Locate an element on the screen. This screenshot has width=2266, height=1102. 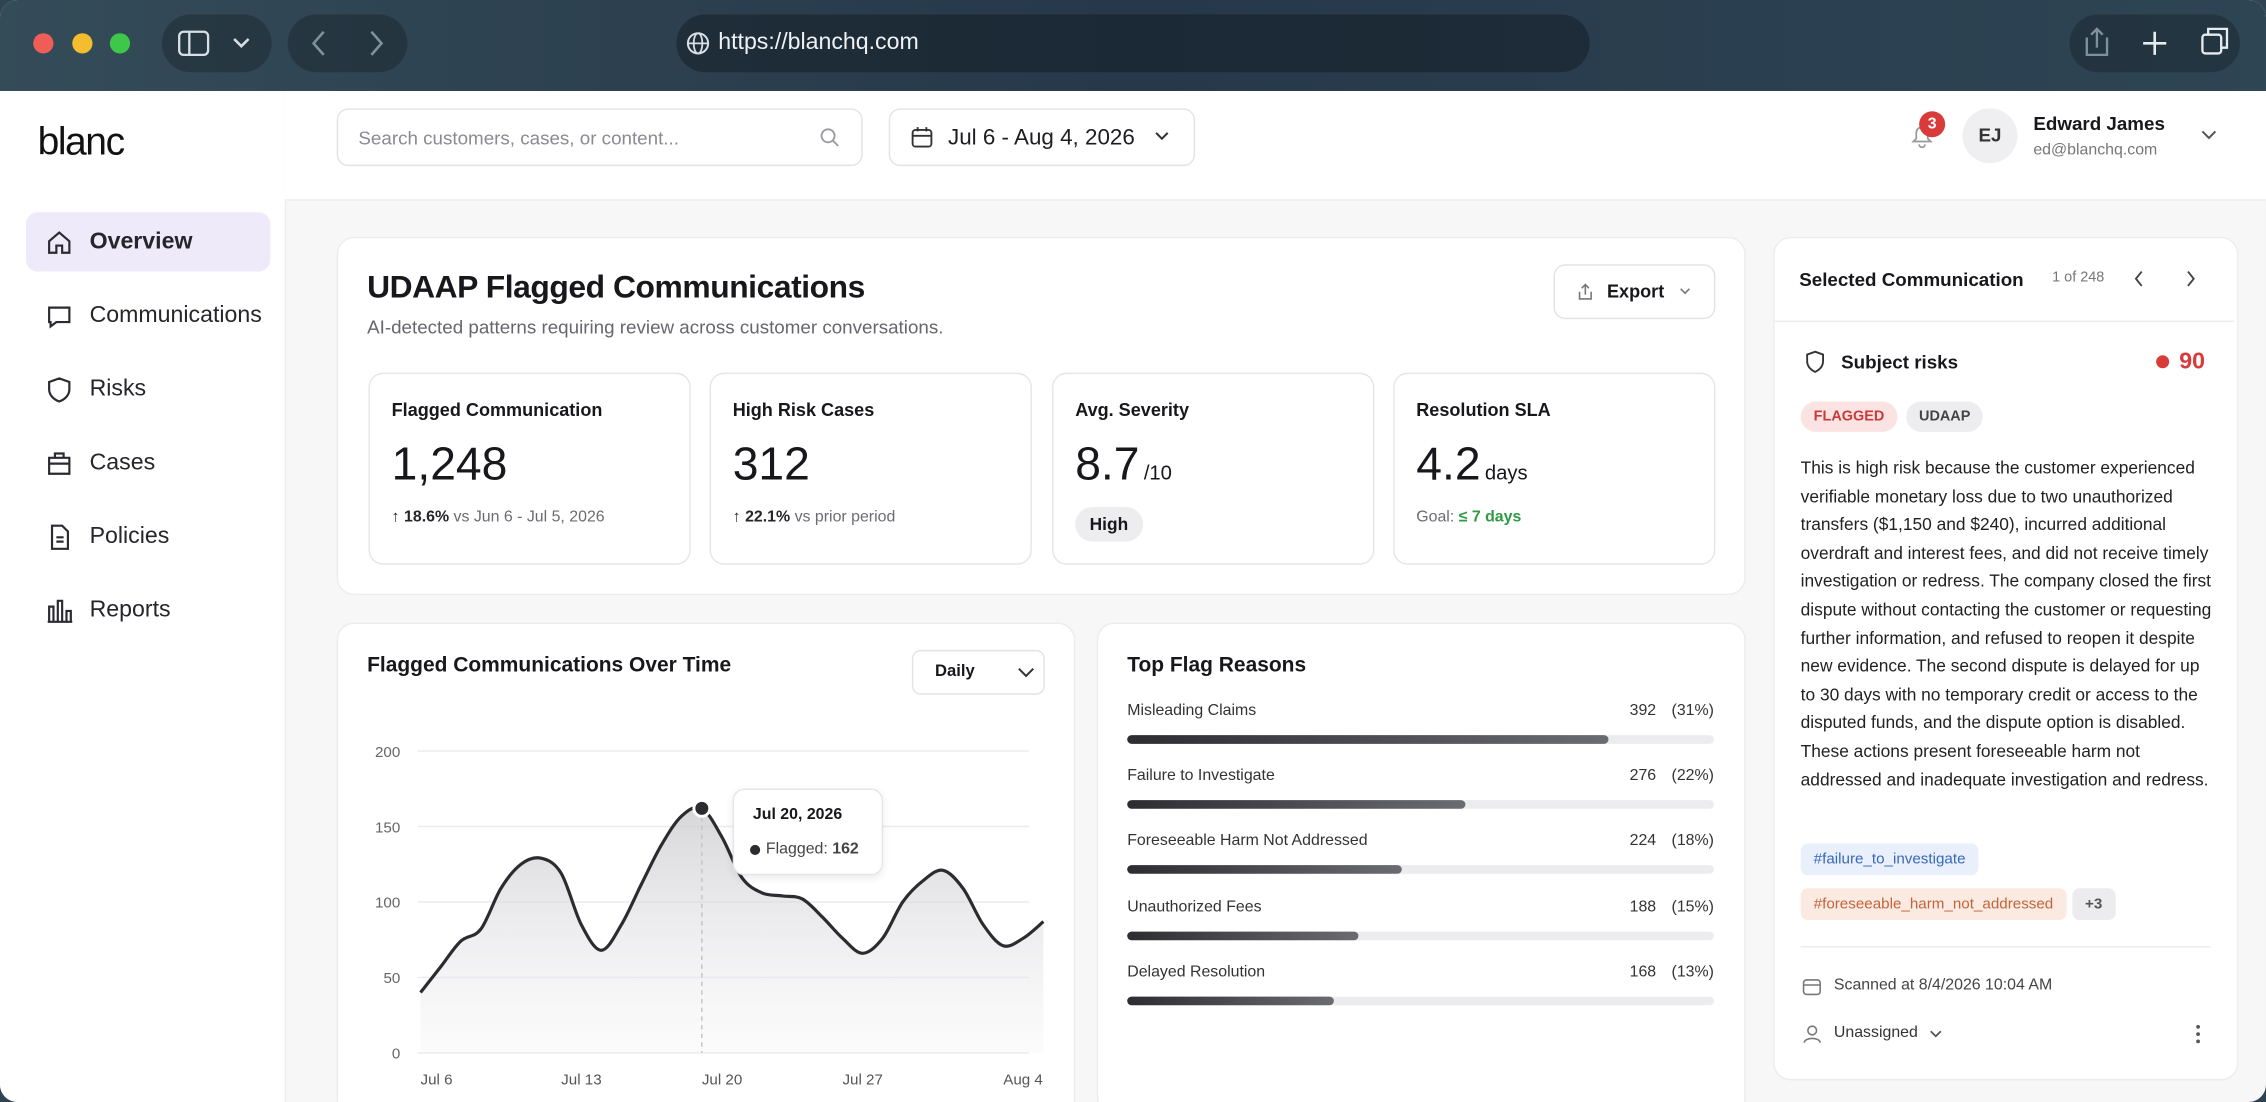
nav-item: Overview is located at coordinates (148, 242).